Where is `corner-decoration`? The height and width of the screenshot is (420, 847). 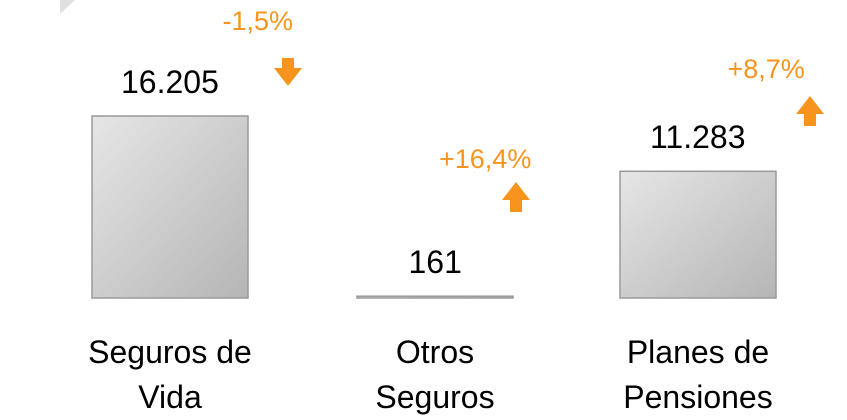
corner-decoration is located at coordinates (67, 7).